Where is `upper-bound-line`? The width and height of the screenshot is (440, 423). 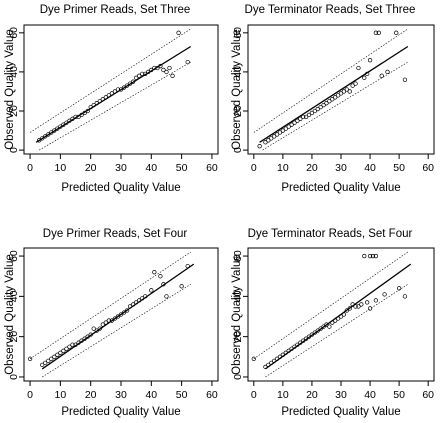 upper-bound-line is located at coordinates (331, 80).